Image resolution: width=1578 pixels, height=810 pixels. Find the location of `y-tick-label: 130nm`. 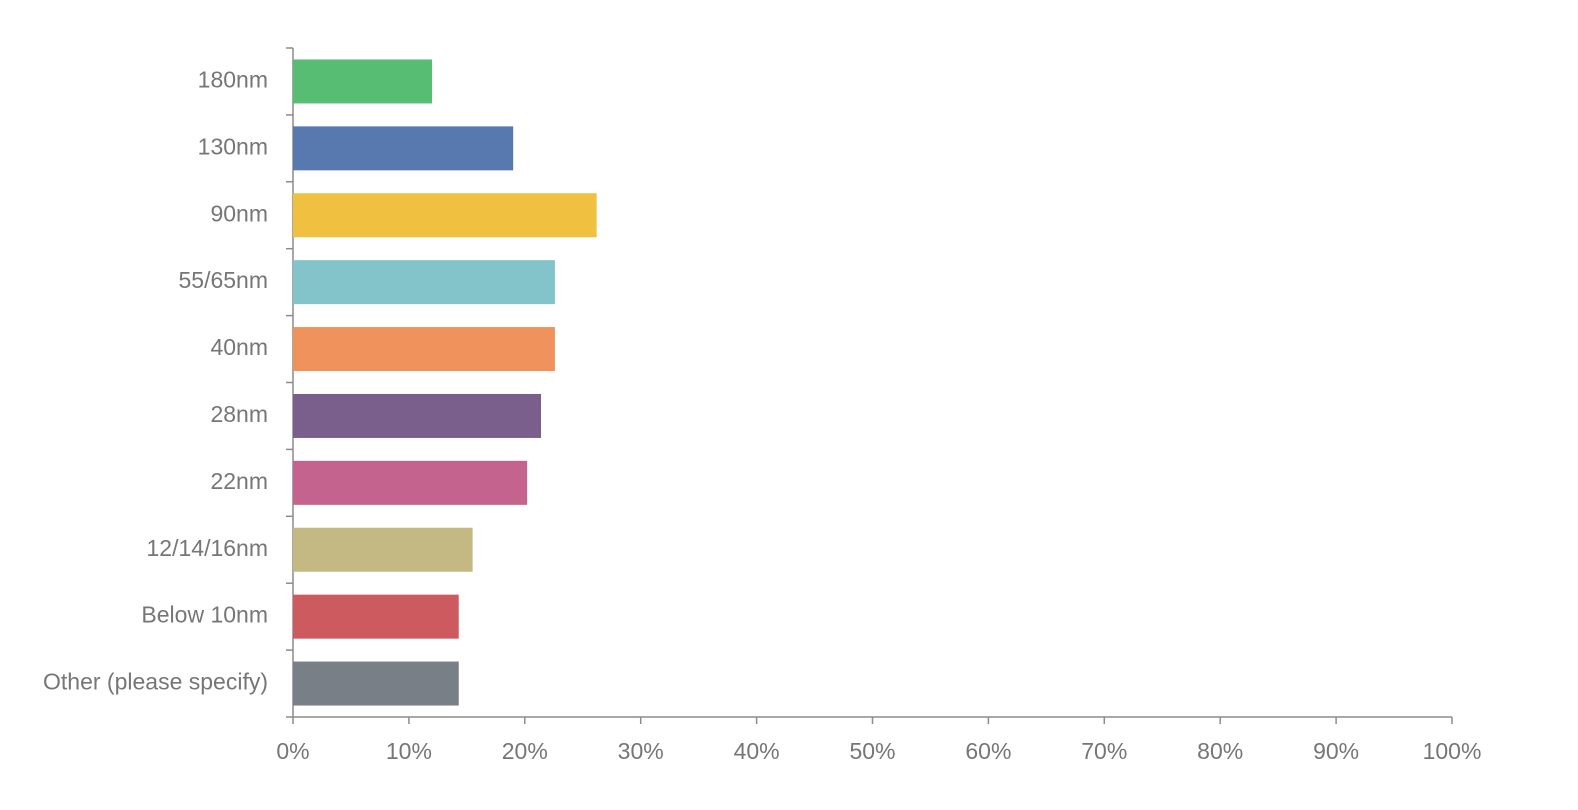

y-tick-label: 130nm is located at coordinates (233, 146).